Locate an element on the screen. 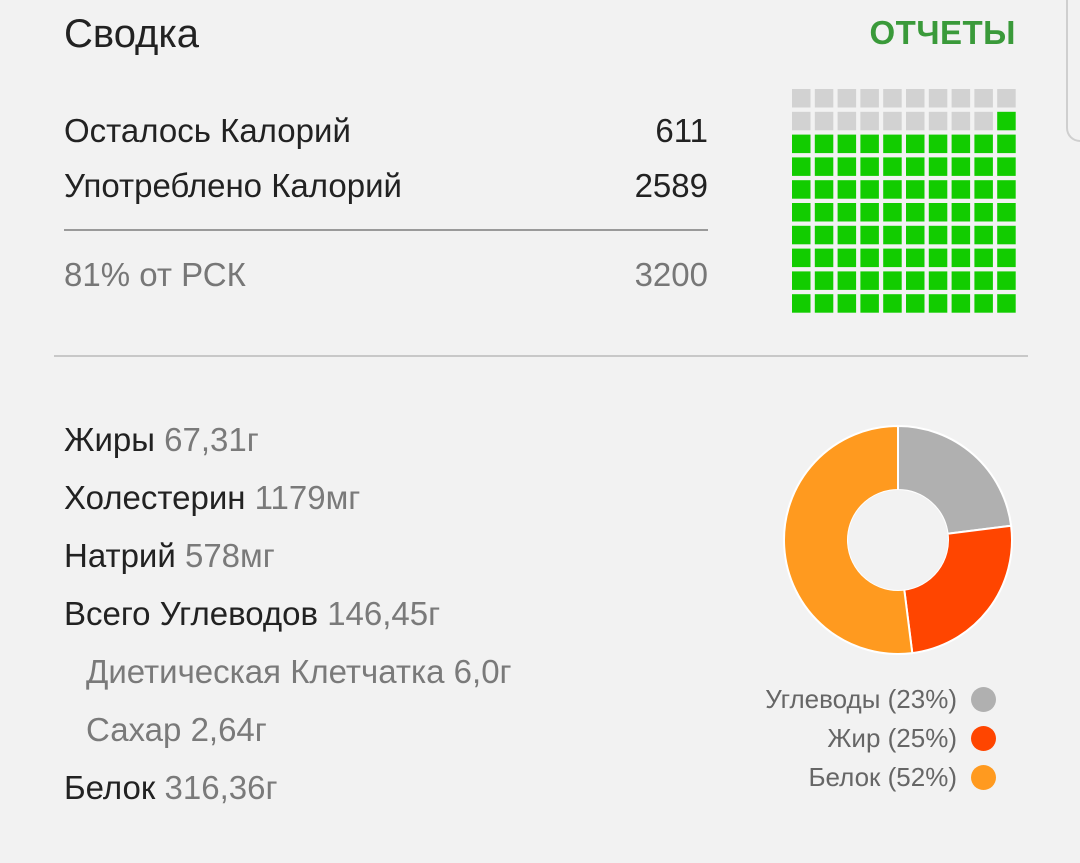  calories-consumed-value: 2589 is located at coordinates (671, 185).